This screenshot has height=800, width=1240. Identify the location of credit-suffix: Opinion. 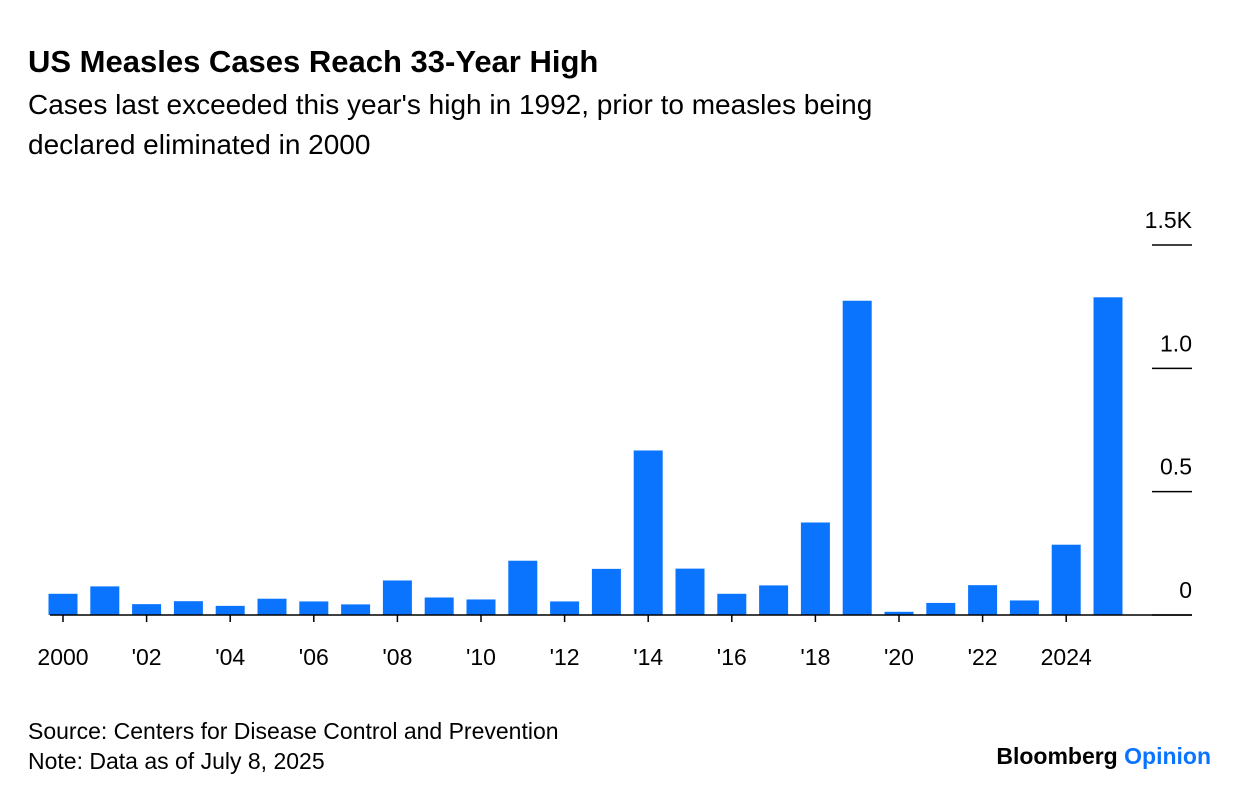
(1167, 756).